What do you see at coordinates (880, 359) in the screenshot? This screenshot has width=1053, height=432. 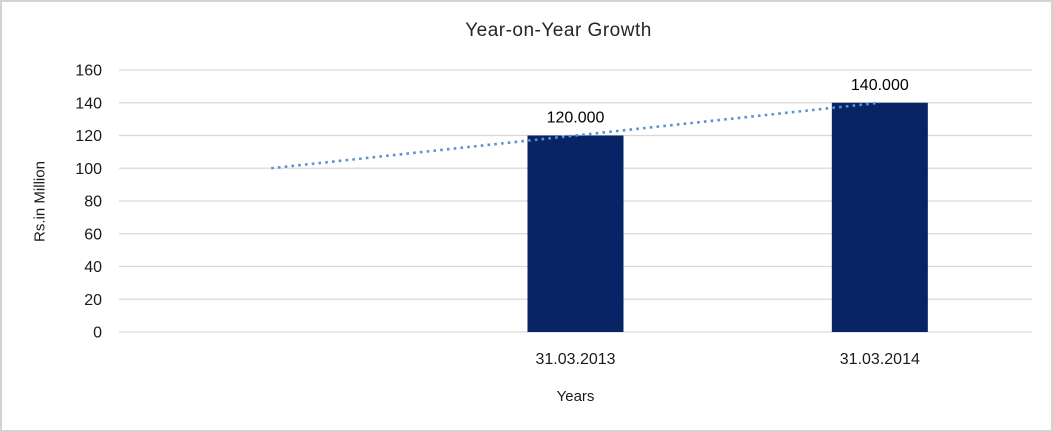 I see `x-category-label: 31.03.2014` at bounding box center [880, 359].